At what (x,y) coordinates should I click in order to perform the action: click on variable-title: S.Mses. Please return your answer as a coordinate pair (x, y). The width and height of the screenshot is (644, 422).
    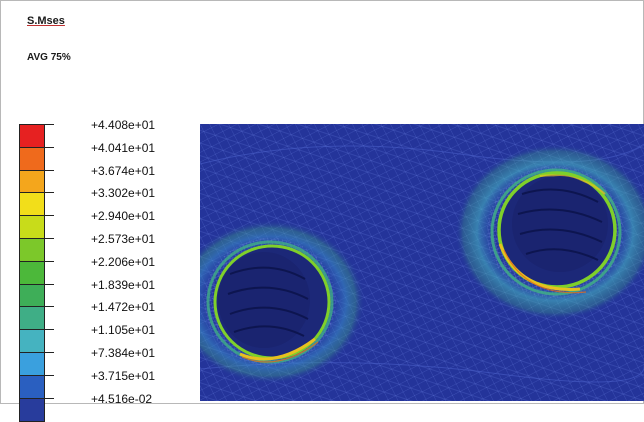
    Looking at the image, I should click on (46, 21).